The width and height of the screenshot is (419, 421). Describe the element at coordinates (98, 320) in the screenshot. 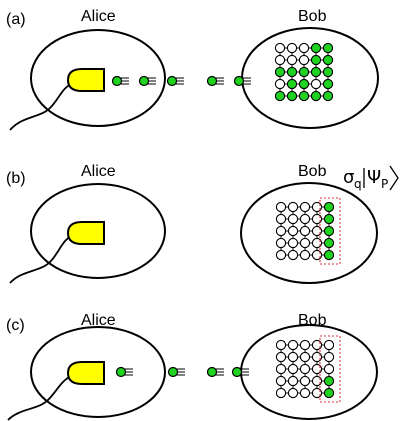

I see `panel-c-alice-label: Alice` at that location.